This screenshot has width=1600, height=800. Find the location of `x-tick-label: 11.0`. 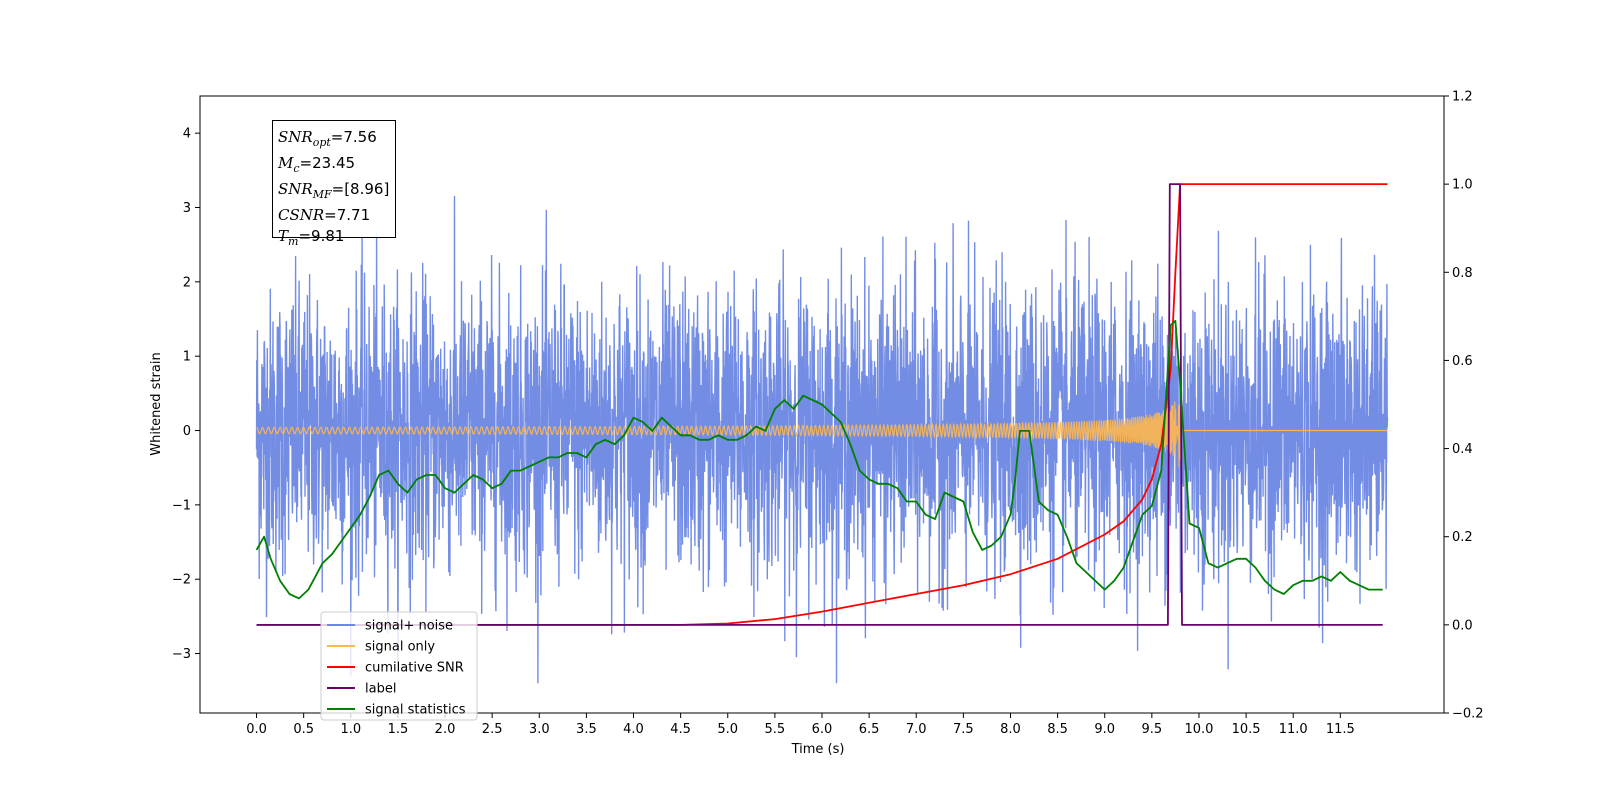

x-tick-label: 11.0 is located at coordinates (1293, 729).